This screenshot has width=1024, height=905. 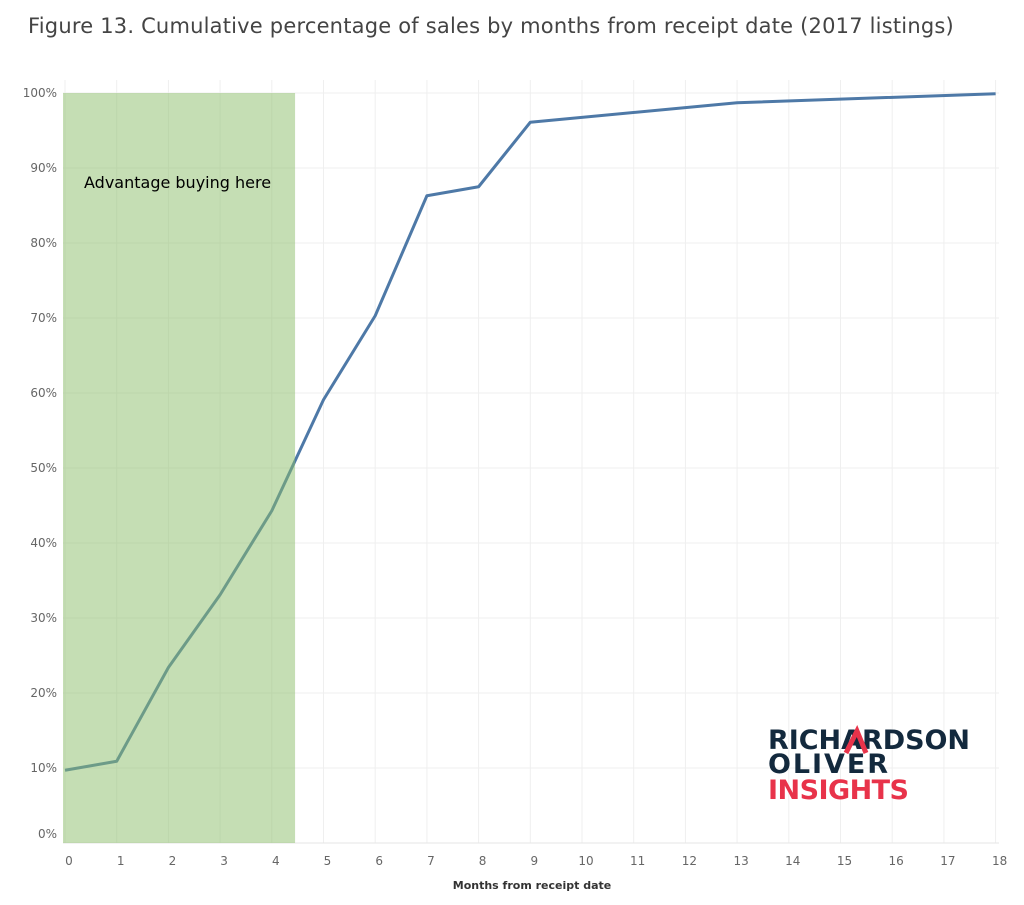 I want to click on x-tick-label: 10, so click(x=585, y=861).